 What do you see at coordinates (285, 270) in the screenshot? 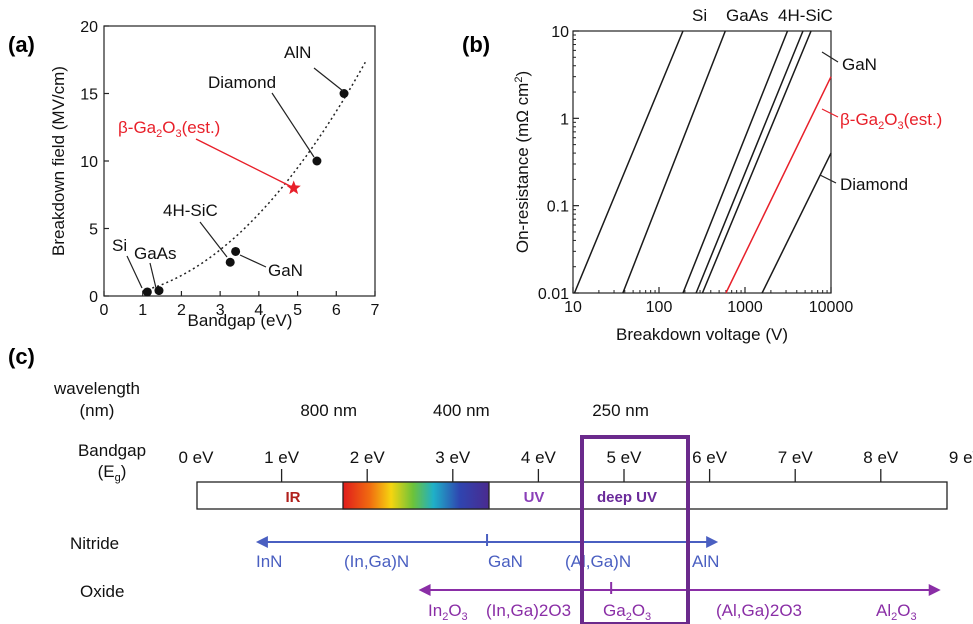
I see `label-gan: GaN` at bounding box center [285, 270].